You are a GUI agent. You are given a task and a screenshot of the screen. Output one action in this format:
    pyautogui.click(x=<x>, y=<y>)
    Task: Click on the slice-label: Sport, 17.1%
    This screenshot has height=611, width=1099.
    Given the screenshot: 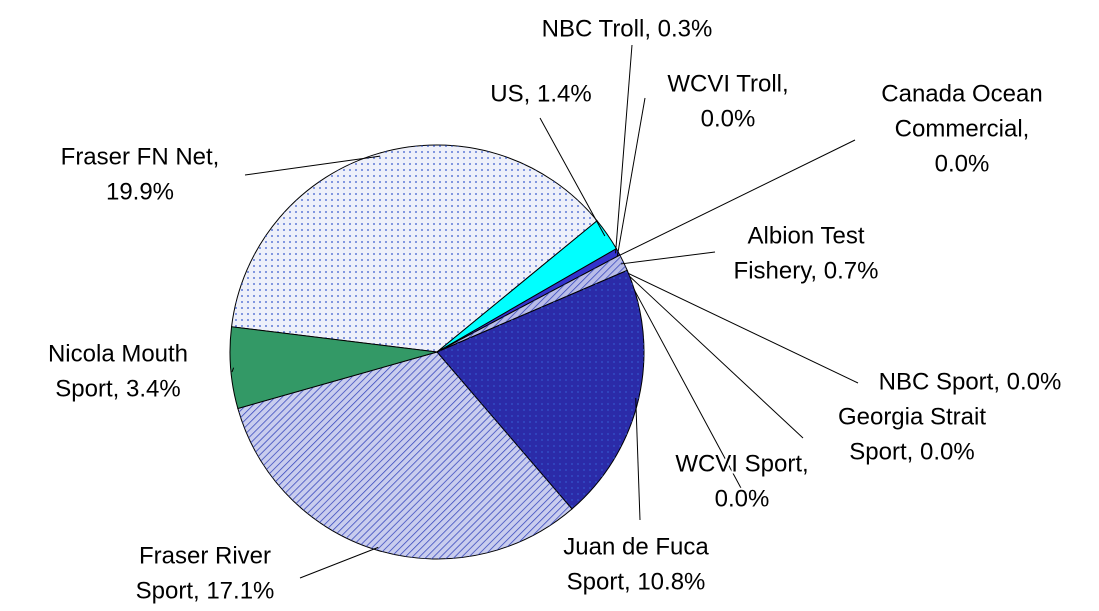 What is the action you would take?
    pyautogui.click(x=205, y=590)
    